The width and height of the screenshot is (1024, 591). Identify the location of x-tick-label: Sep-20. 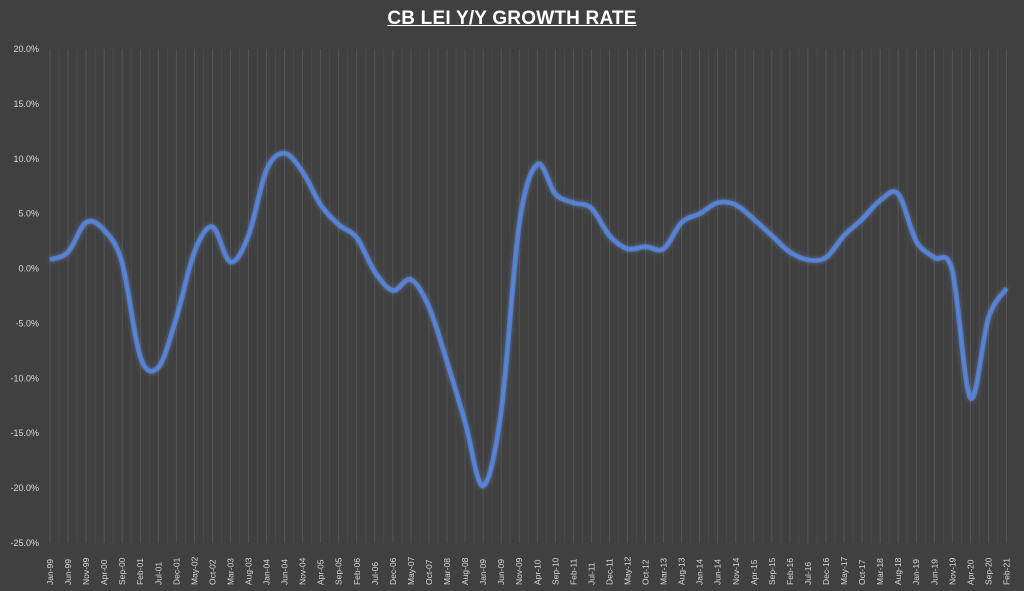
(988, 571).